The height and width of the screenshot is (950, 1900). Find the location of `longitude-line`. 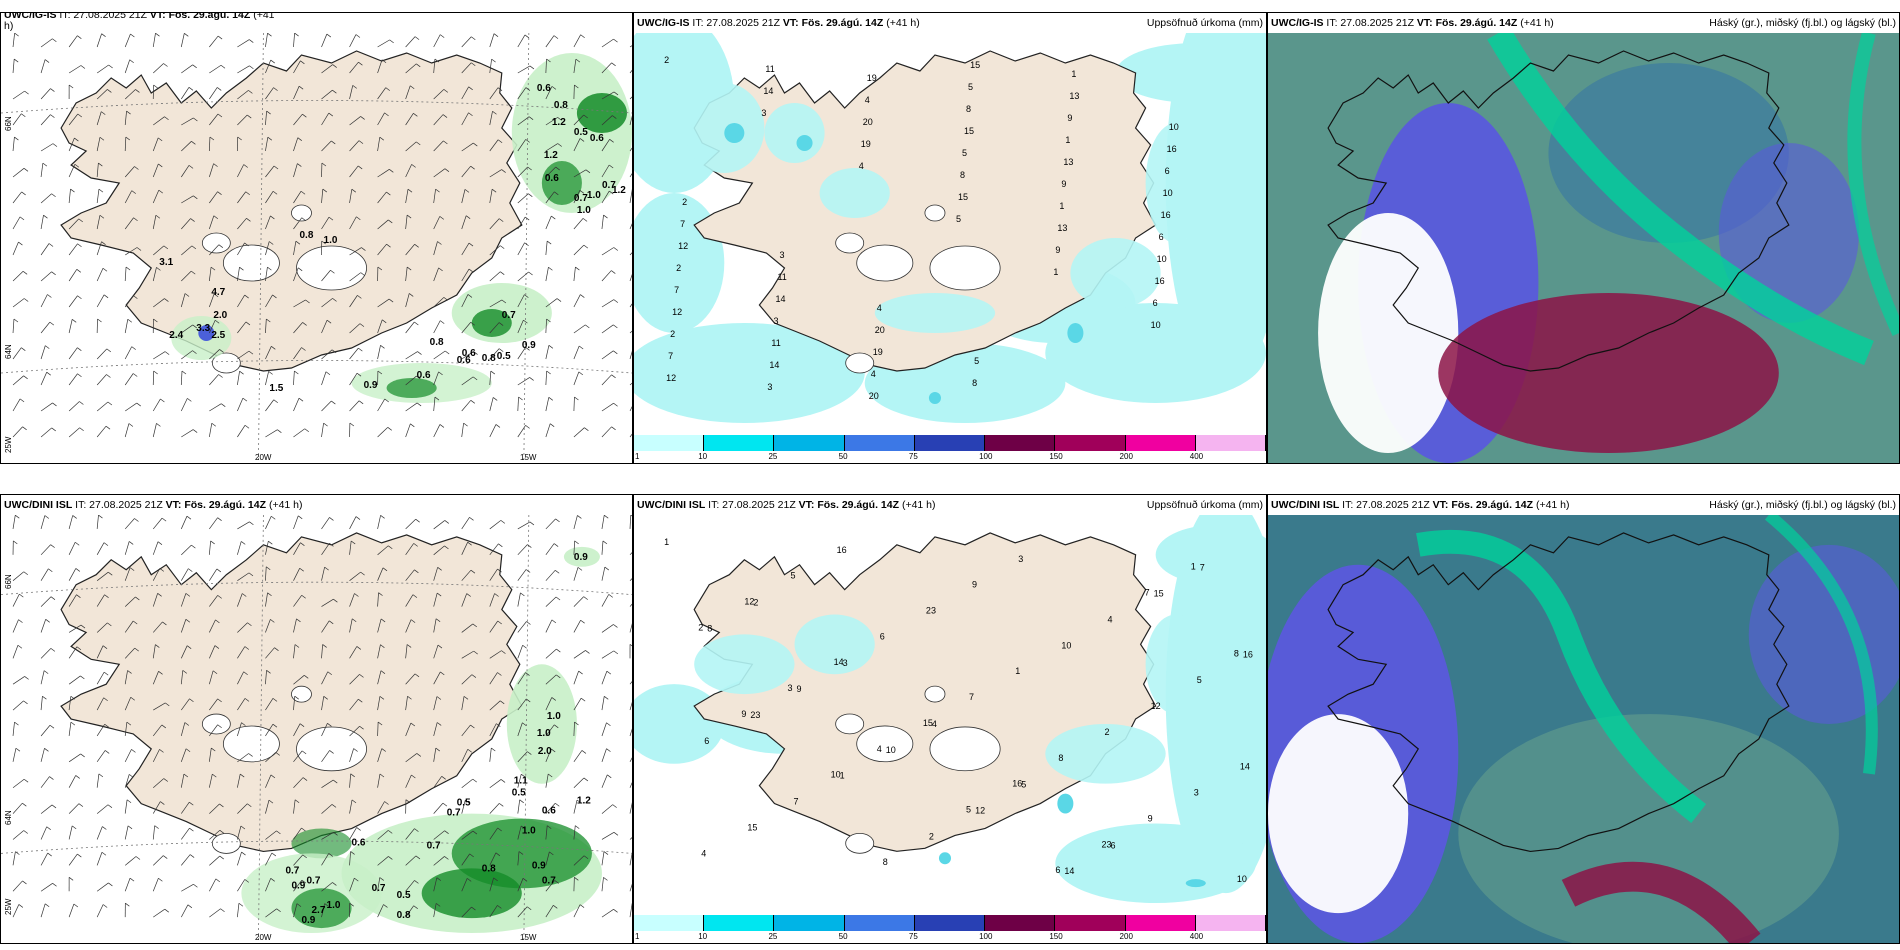

longitude-line is located at coordinates (526, 248).